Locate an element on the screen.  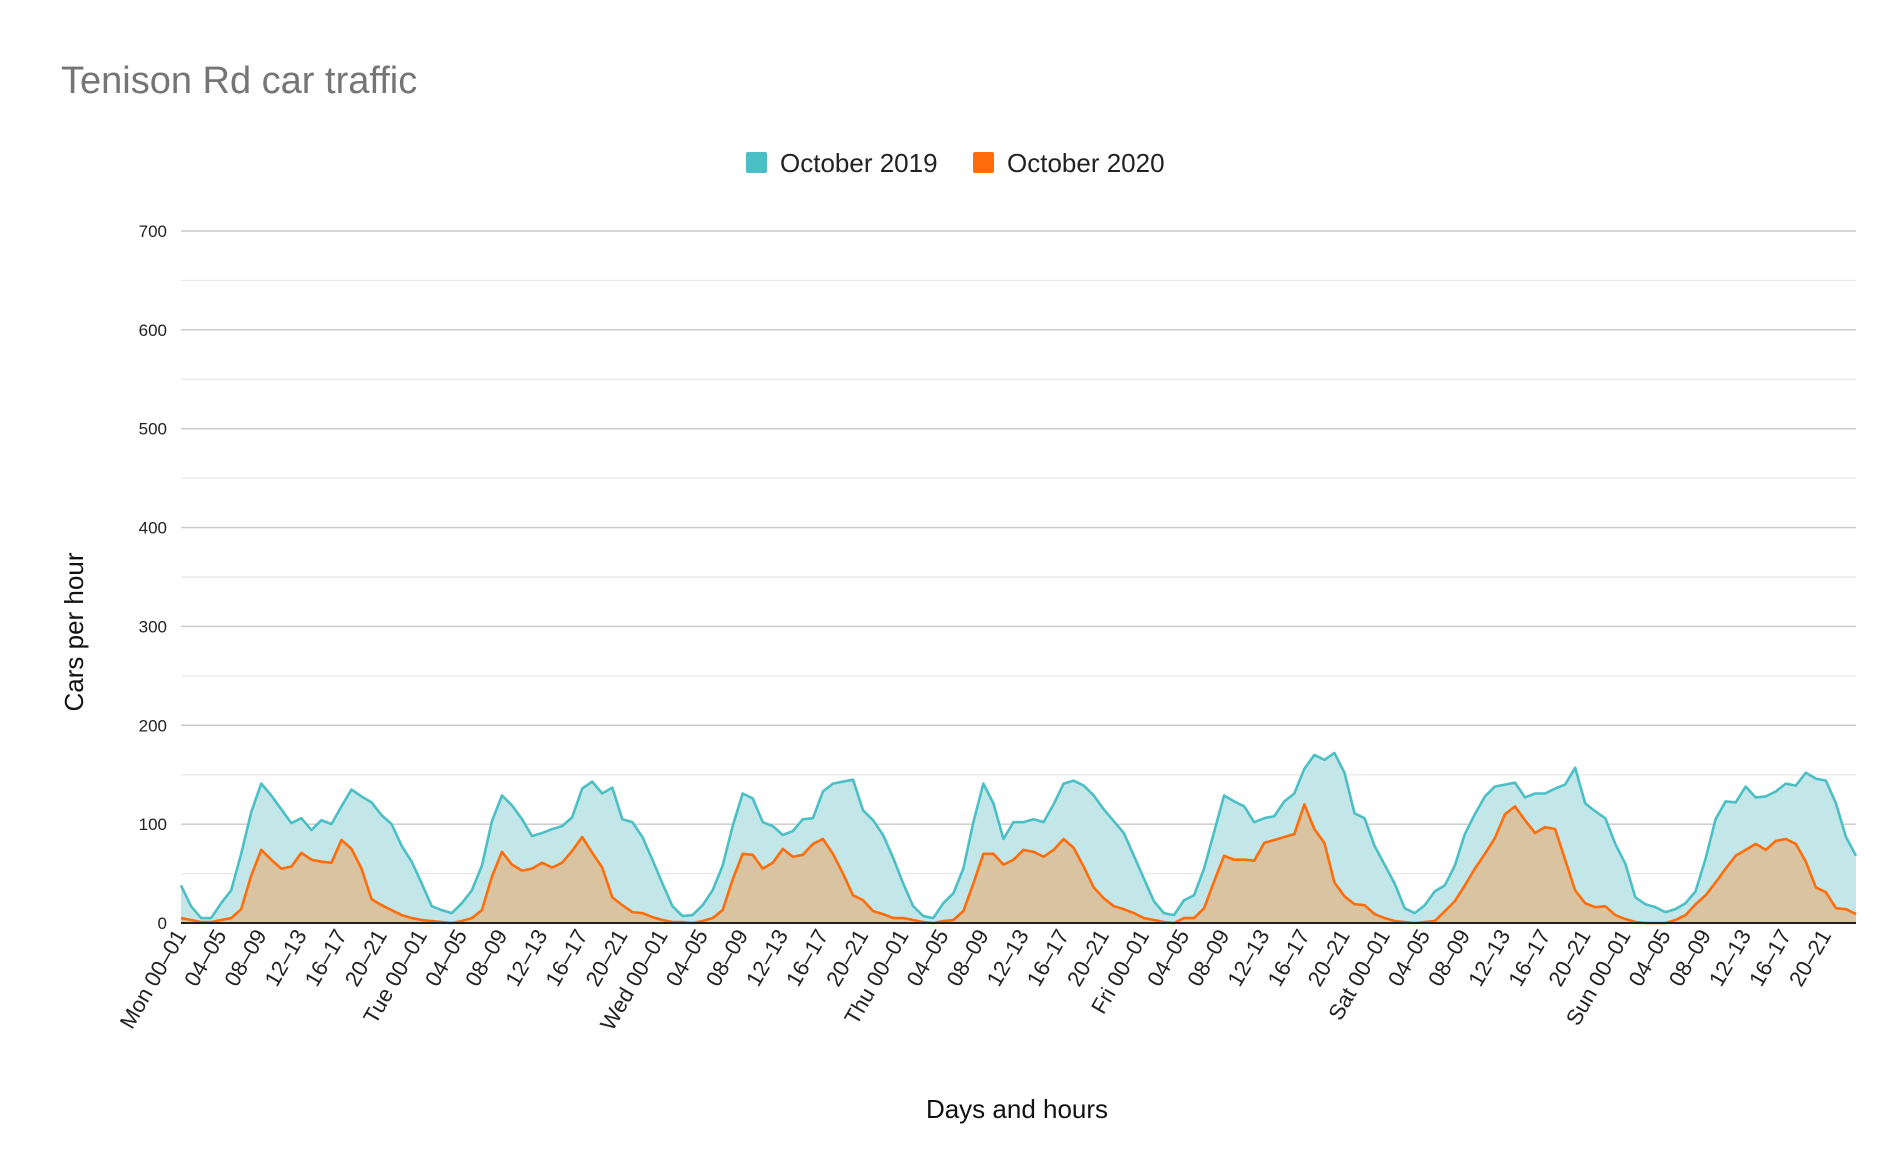
y-tick-labels: 0 100 200 300 400 500 600 700 is located at coordinates (153, 577).